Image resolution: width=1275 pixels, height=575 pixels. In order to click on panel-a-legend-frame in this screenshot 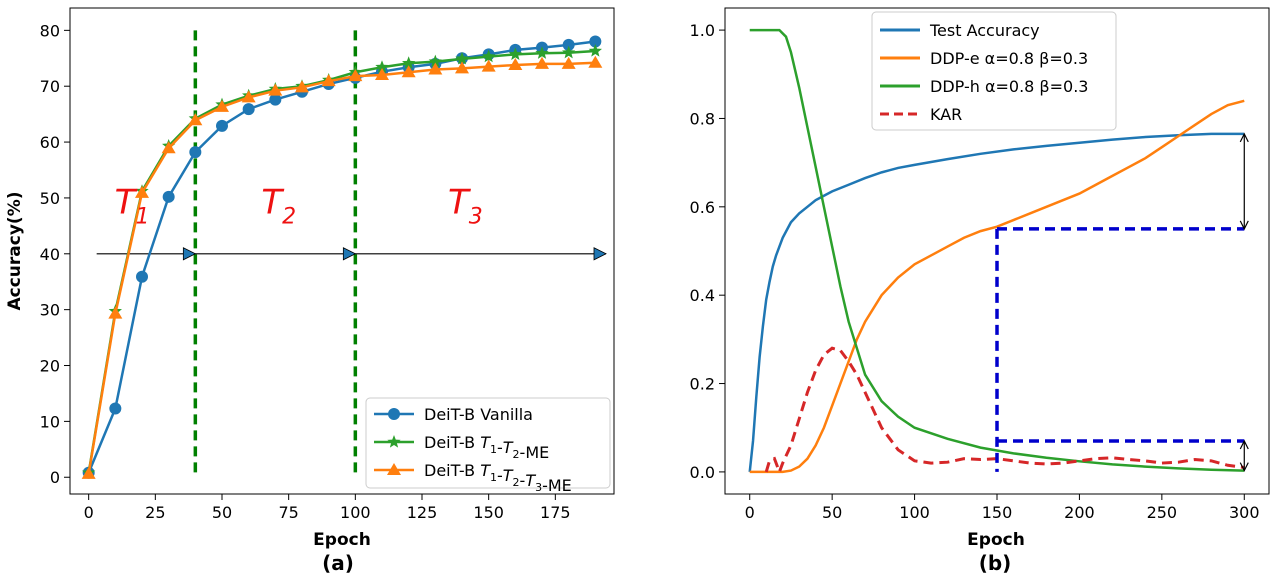, I will do `click(488, 443)`.